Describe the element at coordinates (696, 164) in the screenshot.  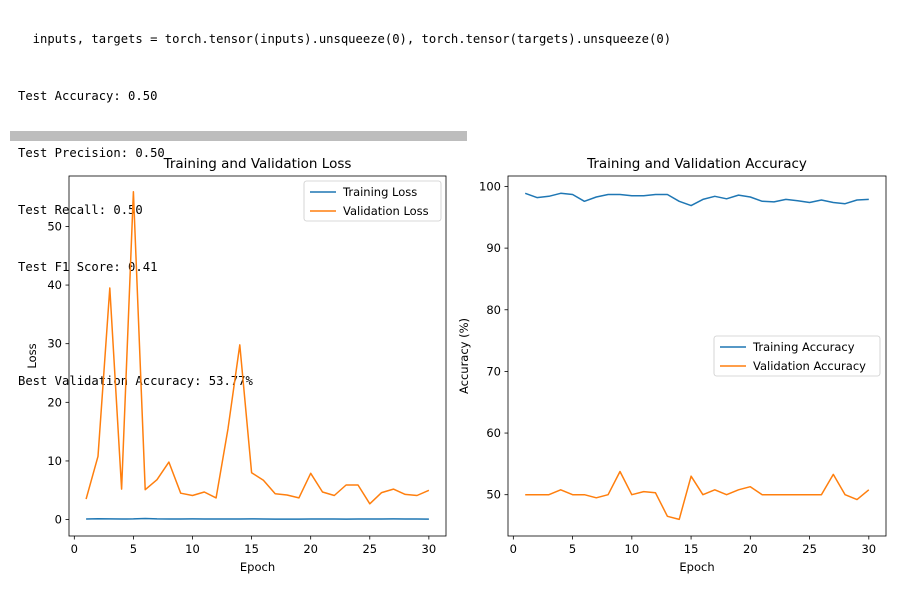
I see `accuracy-chart-title: Training and Validation Accuracy` at that location.